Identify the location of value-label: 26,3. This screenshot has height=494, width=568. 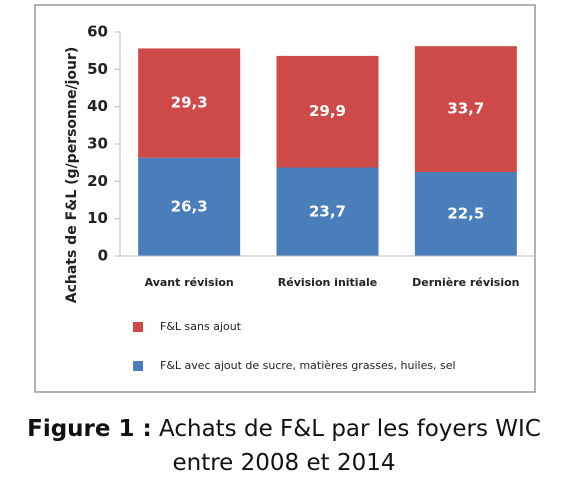
(189, 206).